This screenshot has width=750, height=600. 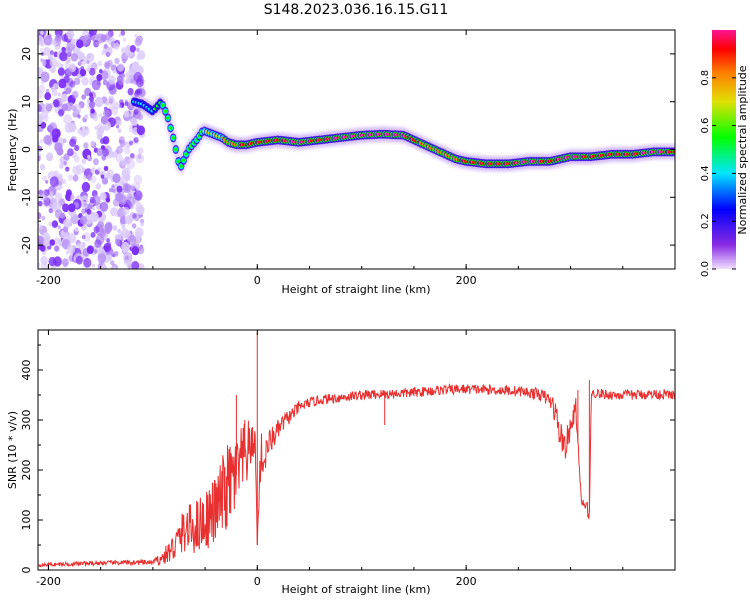 I want to click on colorbar-ticks: 0.0 0.2 0.4 0.6 0.8, so click(x=718, y=173).